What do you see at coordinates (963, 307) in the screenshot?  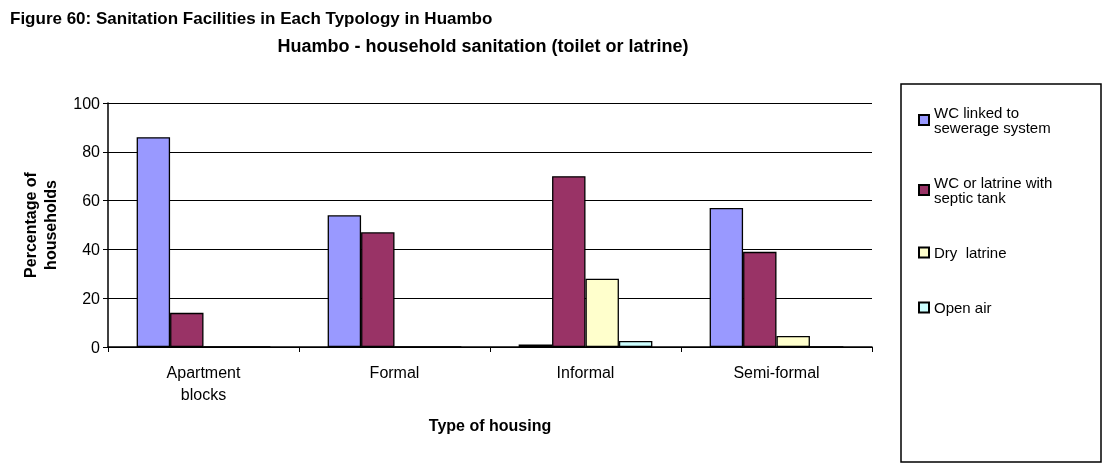 I see `legend-label: Open air` at bounding box center [963, 307].